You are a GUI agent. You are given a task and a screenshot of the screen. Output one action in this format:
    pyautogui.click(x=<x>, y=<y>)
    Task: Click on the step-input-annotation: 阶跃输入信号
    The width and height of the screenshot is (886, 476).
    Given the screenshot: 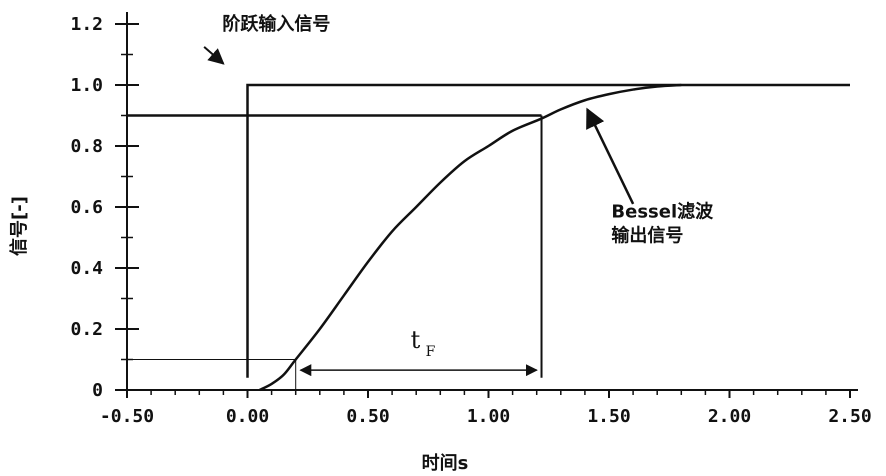 What is the action you would take?
    pyautogui.click(x=276, y=24)
    